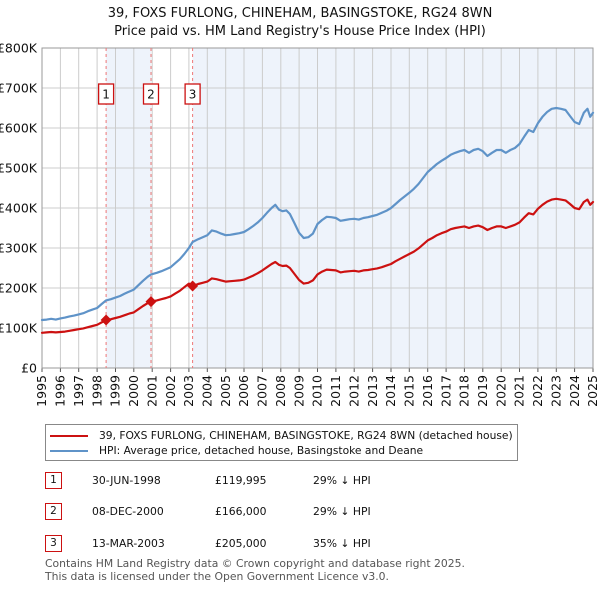 The height and width of the screenshot is (590, 600). Describe the element at coordinates (41, 391) in the screenshot. I see `x-tick-label: 1995` at that location.